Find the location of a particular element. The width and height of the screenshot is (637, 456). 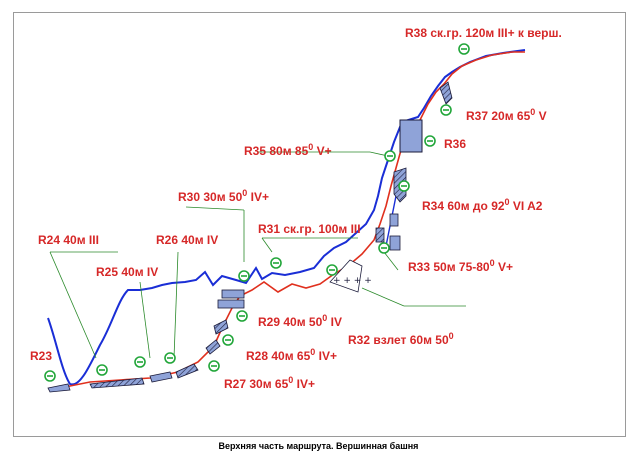

label-r26: R26 40м IV is located at coordinates (187, 240).